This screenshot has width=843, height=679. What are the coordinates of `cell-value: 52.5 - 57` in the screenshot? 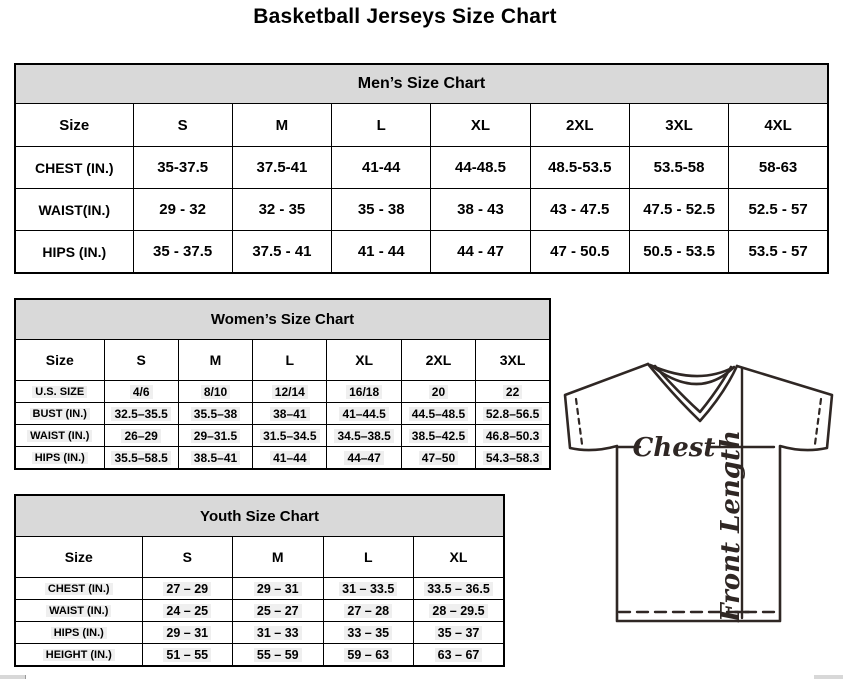 It's located at (778, 209).